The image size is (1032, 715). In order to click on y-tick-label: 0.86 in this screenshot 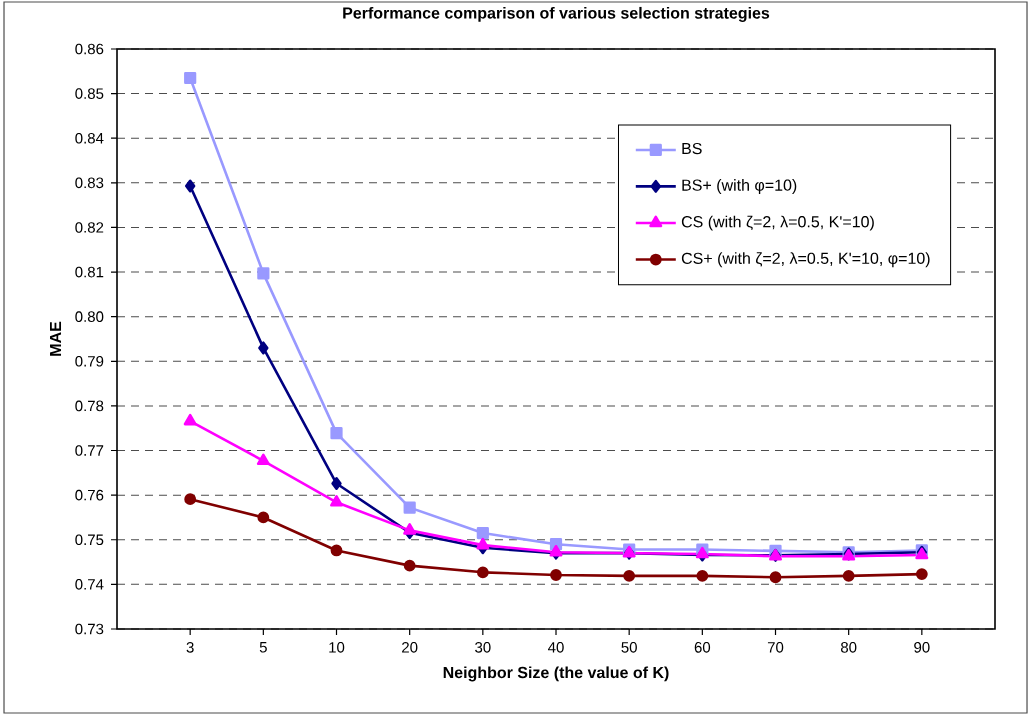, I will do `click(89, 49)`.